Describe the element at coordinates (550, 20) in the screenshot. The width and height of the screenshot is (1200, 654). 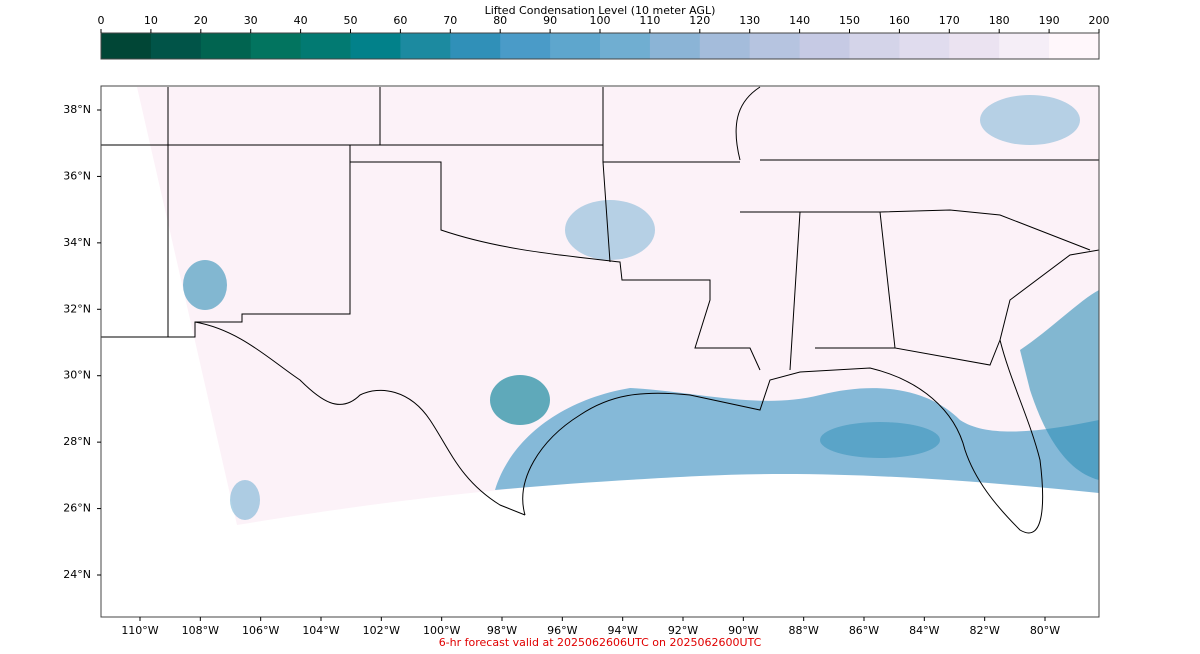
I see `colorbar-tick-label: 90` at that location.